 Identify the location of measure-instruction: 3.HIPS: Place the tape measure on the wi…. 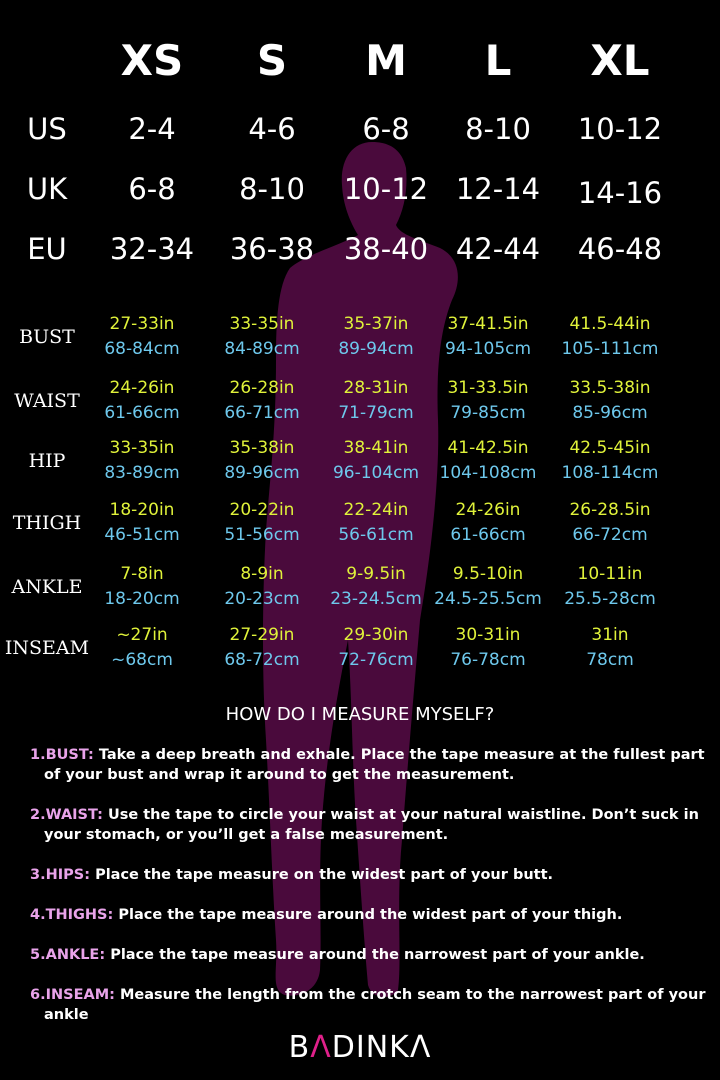
(372, 875).